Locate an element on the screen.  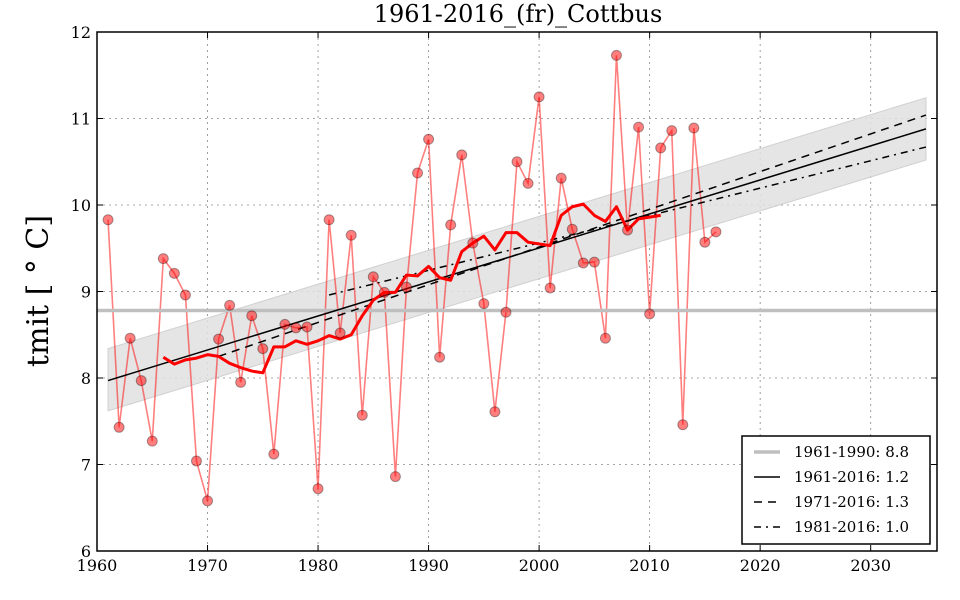
y-tick-label: 6 is located at coordinates (86, 551).